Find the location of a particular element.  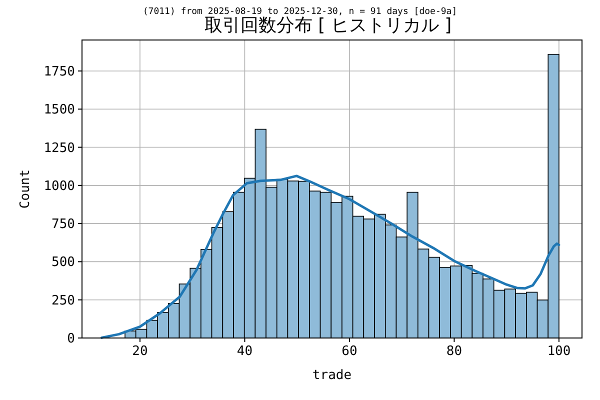

x-tick-label: 60 is located at coordinates (350, 351).